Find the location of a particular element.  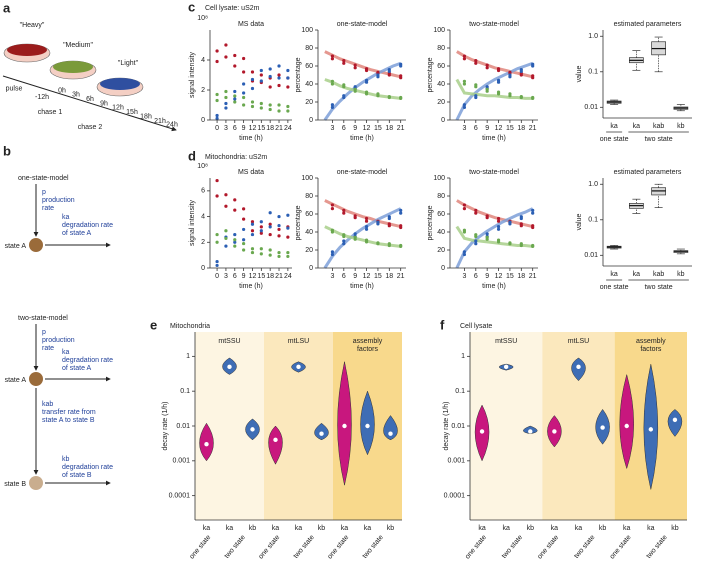

y-axis-label: percentage is located at coordinates (298, 74).